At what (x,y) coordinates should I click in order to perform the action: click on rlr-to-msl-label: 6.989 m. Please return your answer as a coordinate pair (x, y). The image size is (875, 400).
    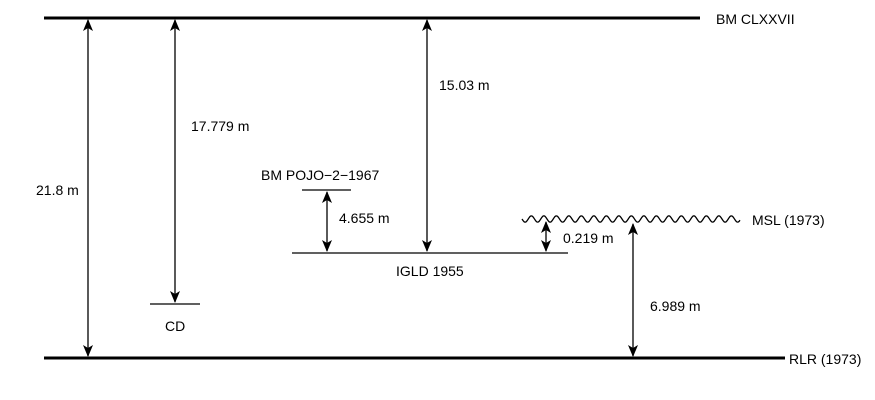
    Looking at the image, I should click on (675, 306).